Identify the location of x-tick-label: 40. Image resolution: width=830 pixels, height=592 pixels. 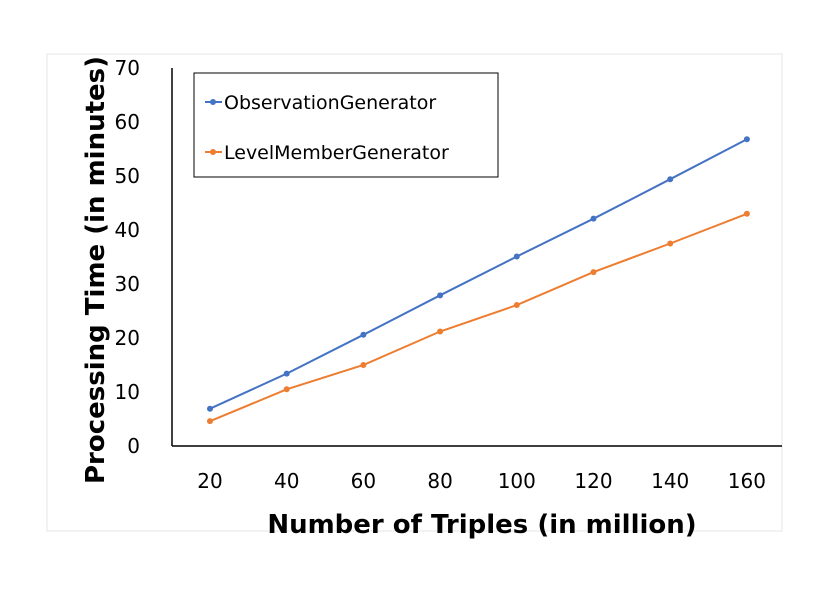
(286, 481).